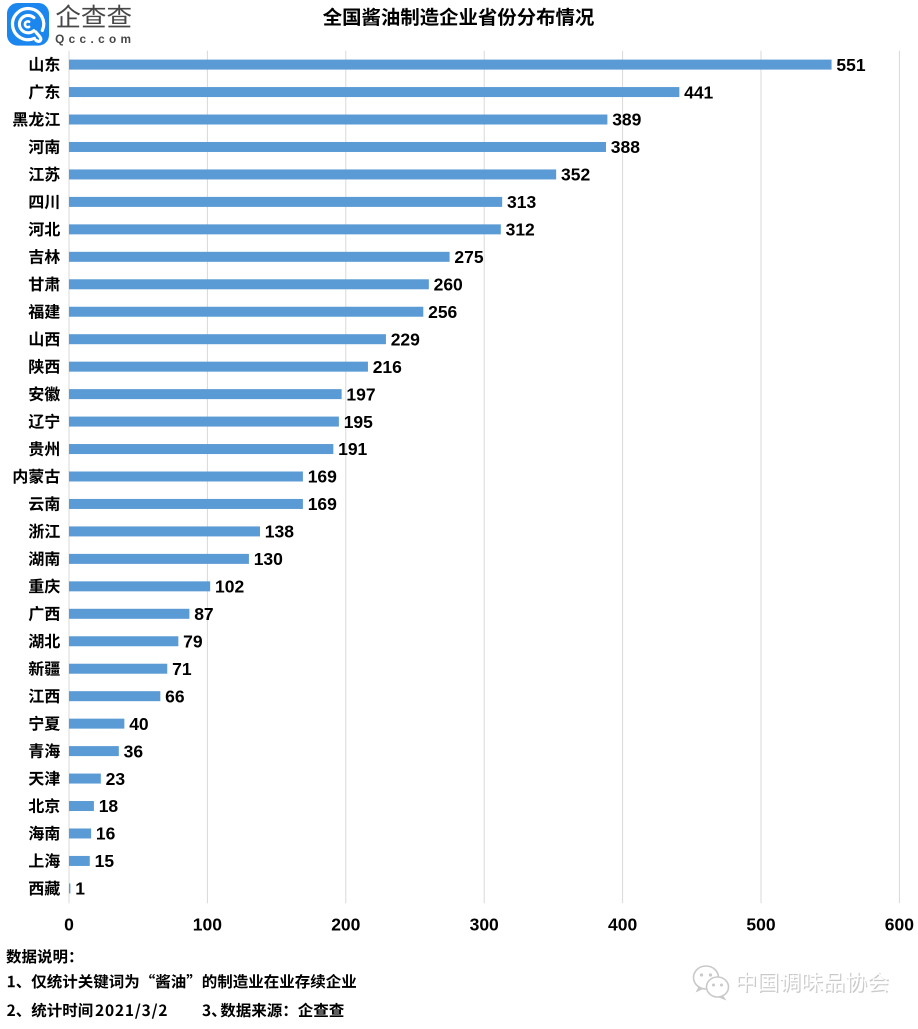 The height and width of the screenshot is (1029, 918). What do you see at coordinates (279, 532) in the screenshot?
I see `svg-text: 138` at bounding box center [279, 532].